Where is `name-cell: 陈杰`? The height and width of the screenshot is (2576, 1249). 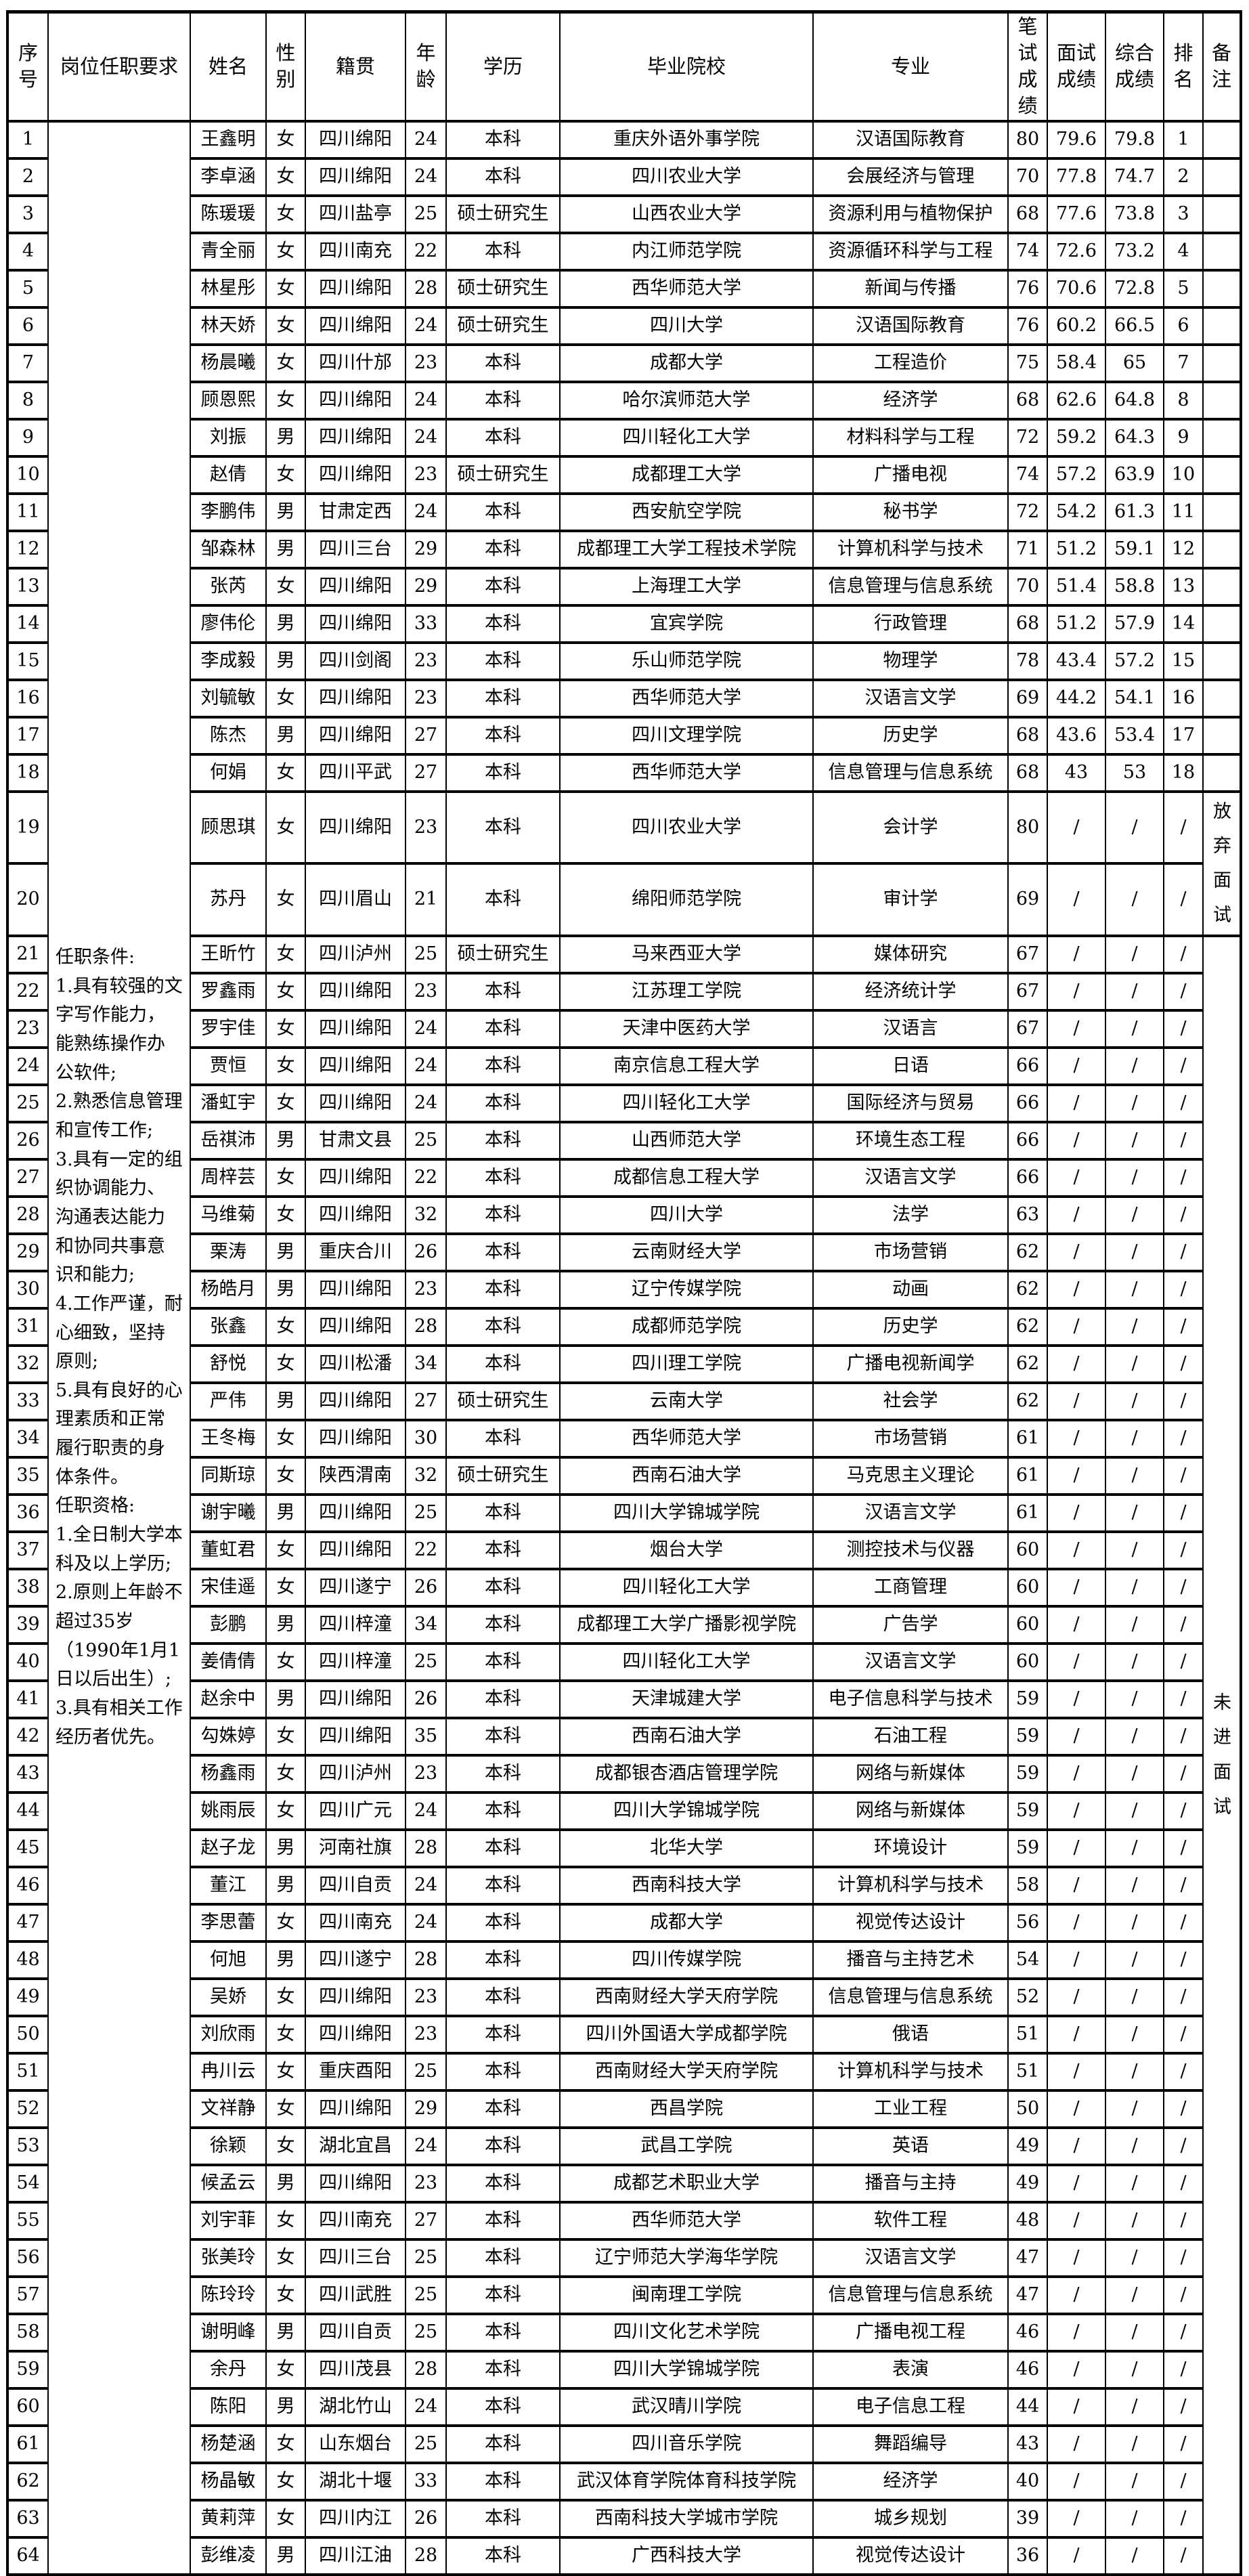 name-cell: 陈杰 is located at coordinates (228, 735).